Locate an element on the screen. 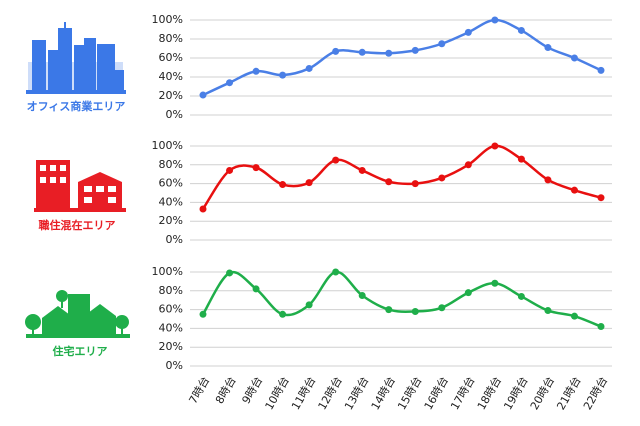 This screenshot has height=426, width=640. x-tick-label: 17時台 is located at coordinates (462, 393).